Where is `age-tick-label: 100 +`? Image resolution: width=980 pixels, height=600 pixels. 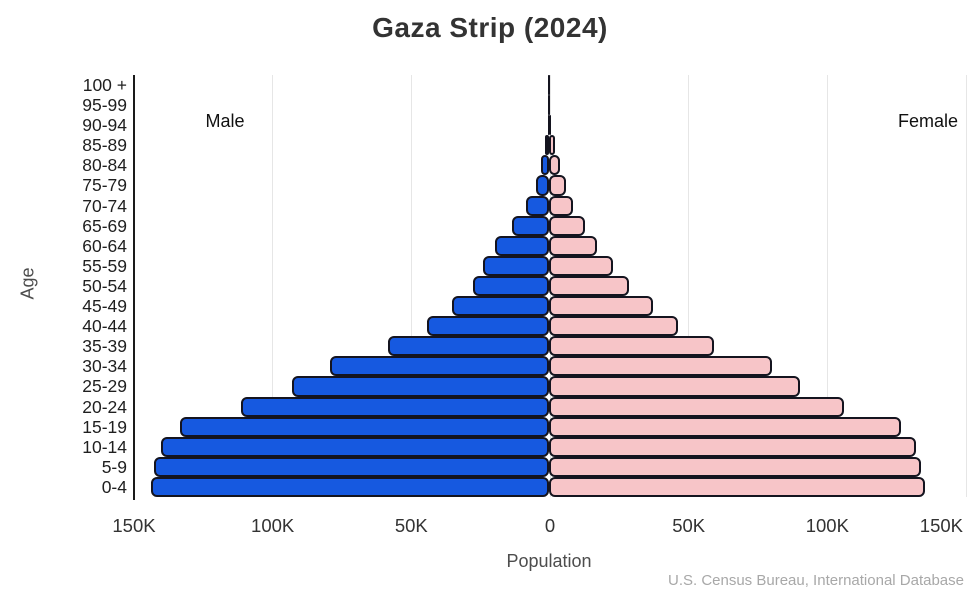
age-tick-label: 100 + is located at coordinates (104, 85).